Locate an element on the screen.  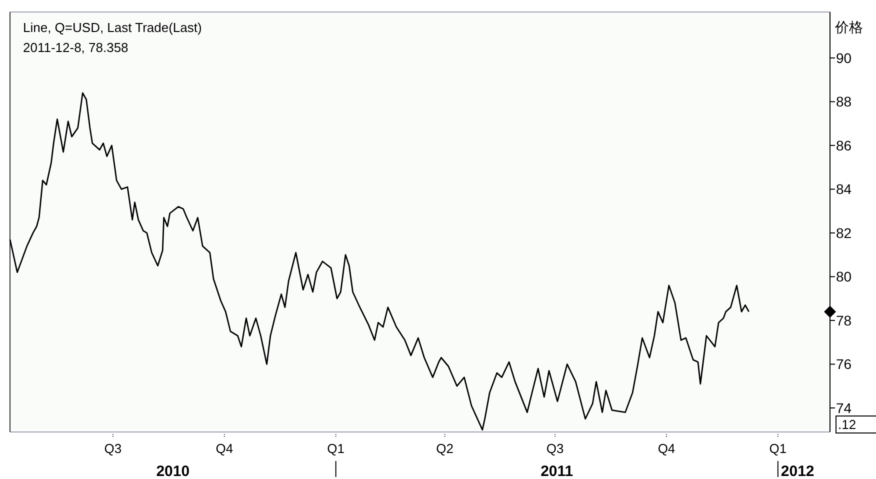
y-tick-label: 82 is located at coordinates (844, 232).